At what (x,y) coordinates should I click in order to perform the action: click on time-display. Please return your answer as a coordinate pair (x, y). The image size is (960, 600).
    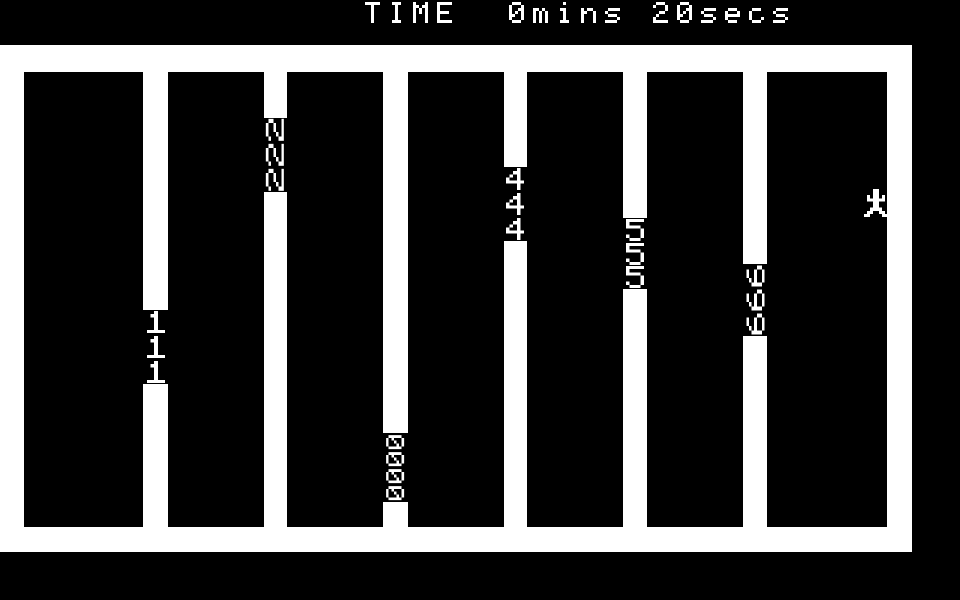
    Looking at the image, I should click on (578, 14).